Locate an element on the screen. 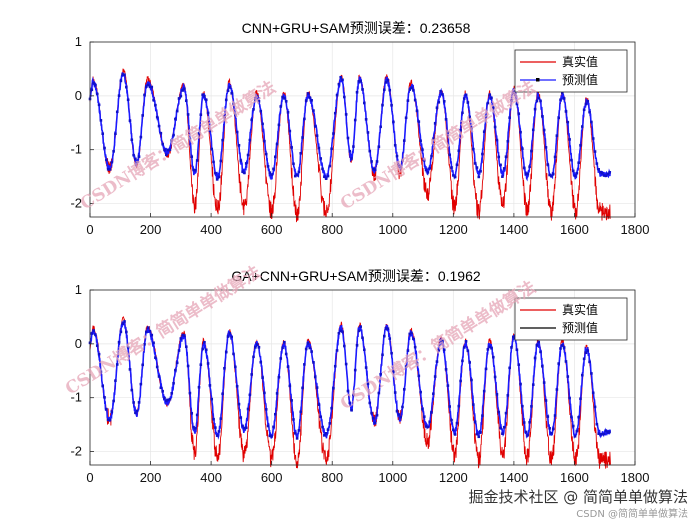 Image resolution: width=700 pixels, height=525 pixels. legend-label-predicted: 预测值 is located at coordinates (580, 79).